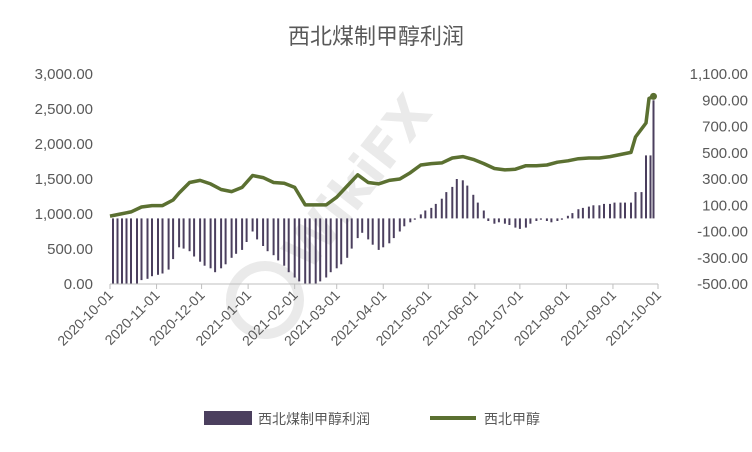 The width and height of the screenshot is (752, 452). Describe the element at coordinates (265, 300) in the screenshot. I see `watermark-logo-icon` at that location.